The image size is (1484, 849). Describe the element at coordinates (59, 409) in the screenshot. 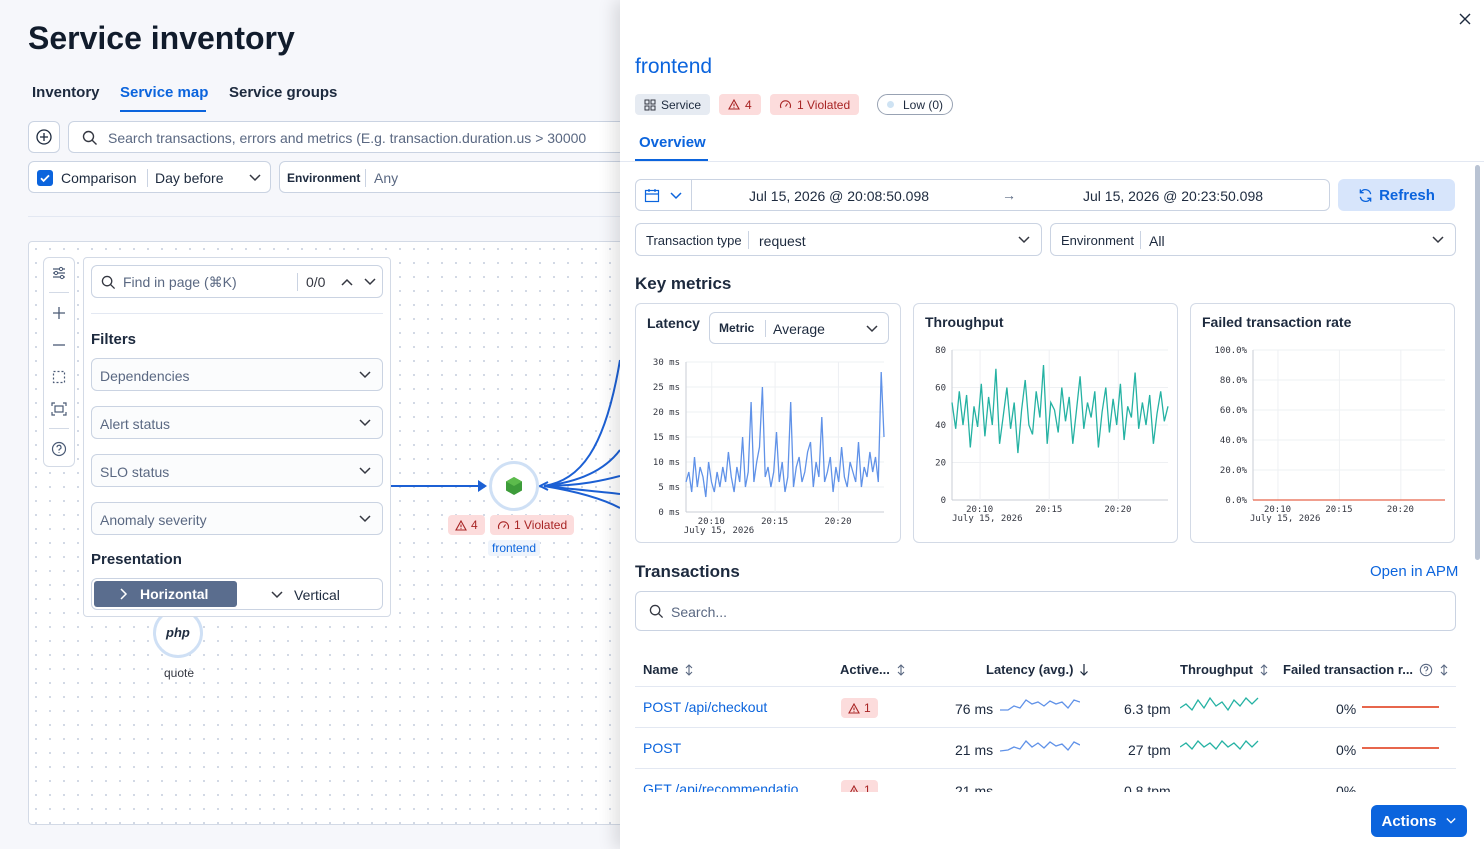

I see `center-view-button` at that location.